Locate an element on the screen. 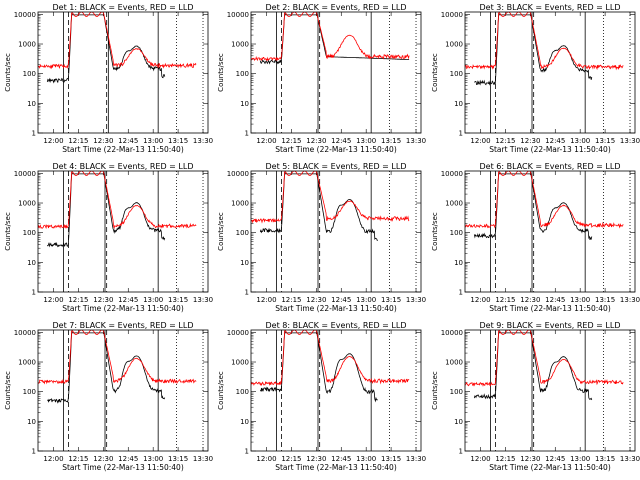 Image resolution: width=640 pixels, height=480 pixels. panel-title: Det 6: BLACK = Events, RED = LLD is located at coordinates (550, 166).